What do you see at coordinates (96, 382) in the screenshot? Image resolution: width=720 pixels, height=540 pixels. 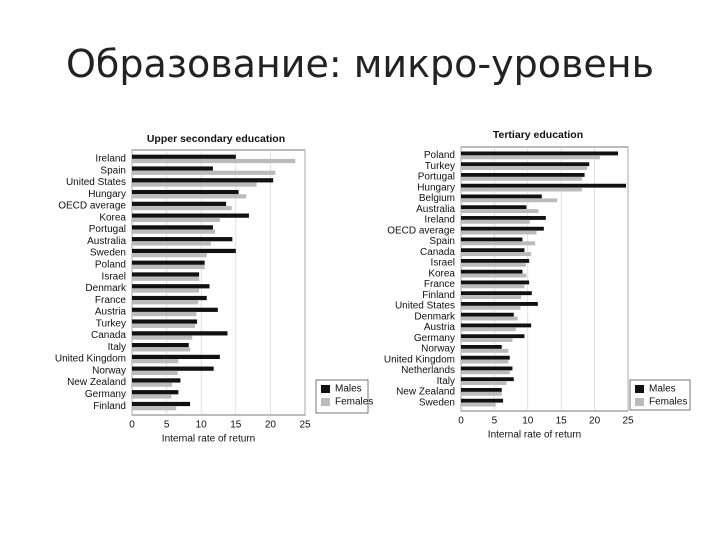 I see `y-tick-label: New Zealand` at bounding box center [96, 382].